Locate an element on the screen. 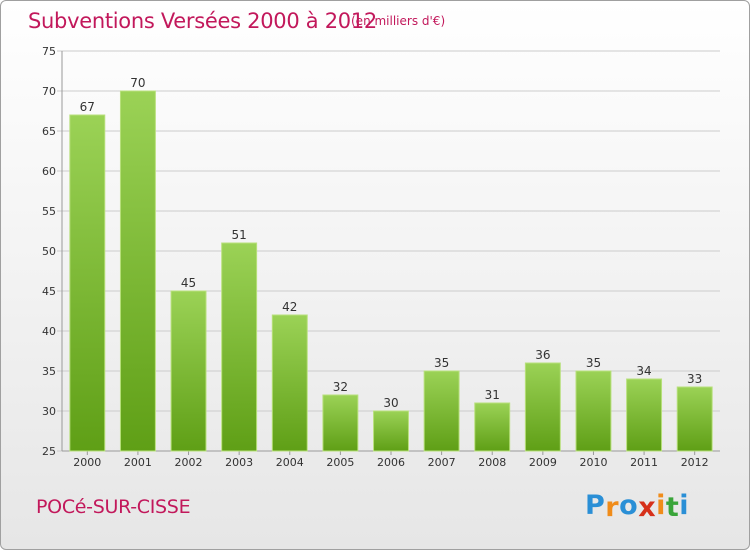  x-tick-label: 2002 is located at coordinates (189, 462).